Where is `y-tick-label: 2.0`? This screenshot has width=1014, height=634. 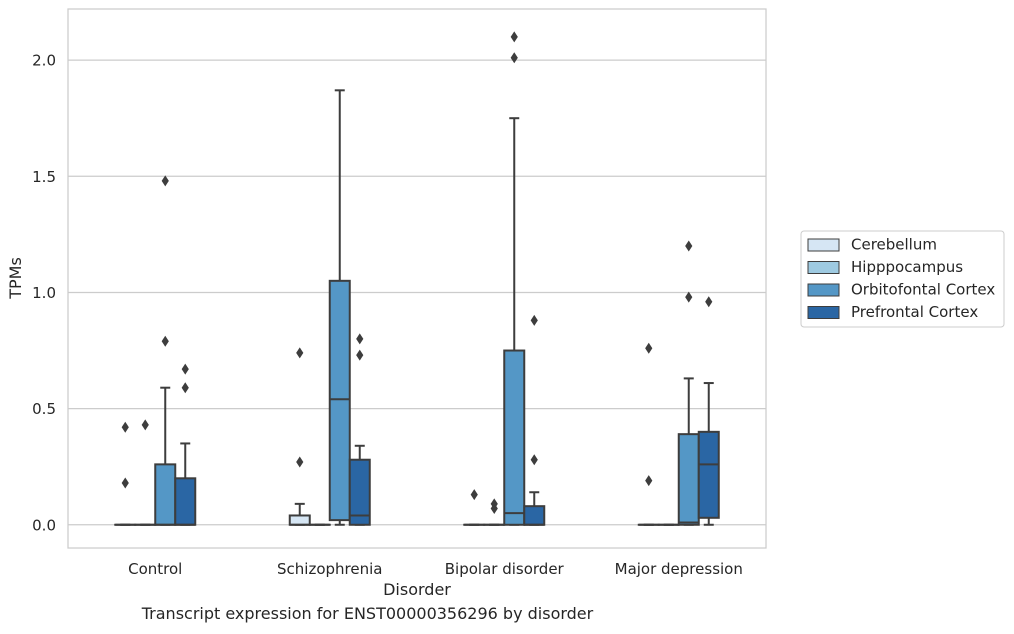
y-tick-label: 2.0 is located at coordinates (44, 61).